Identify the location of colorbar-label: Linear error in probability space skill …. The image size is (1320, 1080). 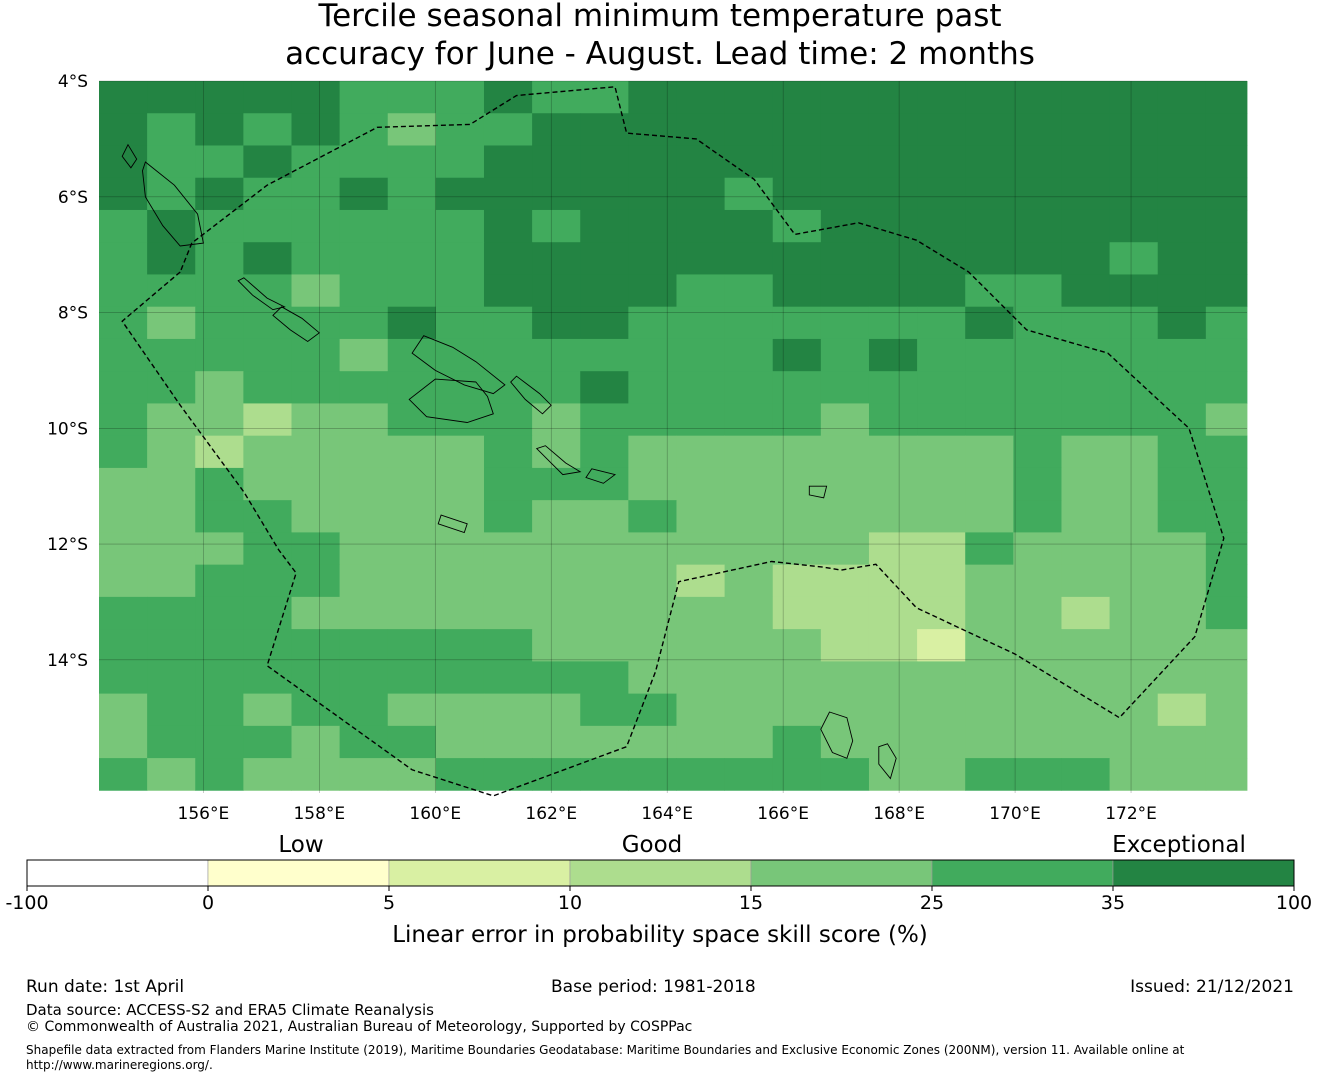
(660, 935).